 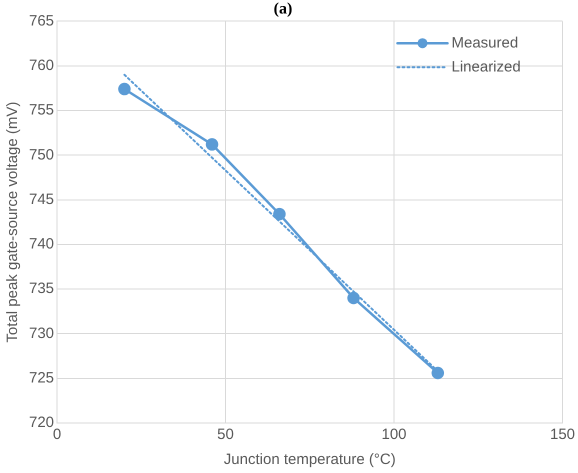 What do you see at coordinates (13, 222) in the screenshot?
I see `y-axis-title: Total peak gate-source voltage (mV)` at bounding box center [13, 222].